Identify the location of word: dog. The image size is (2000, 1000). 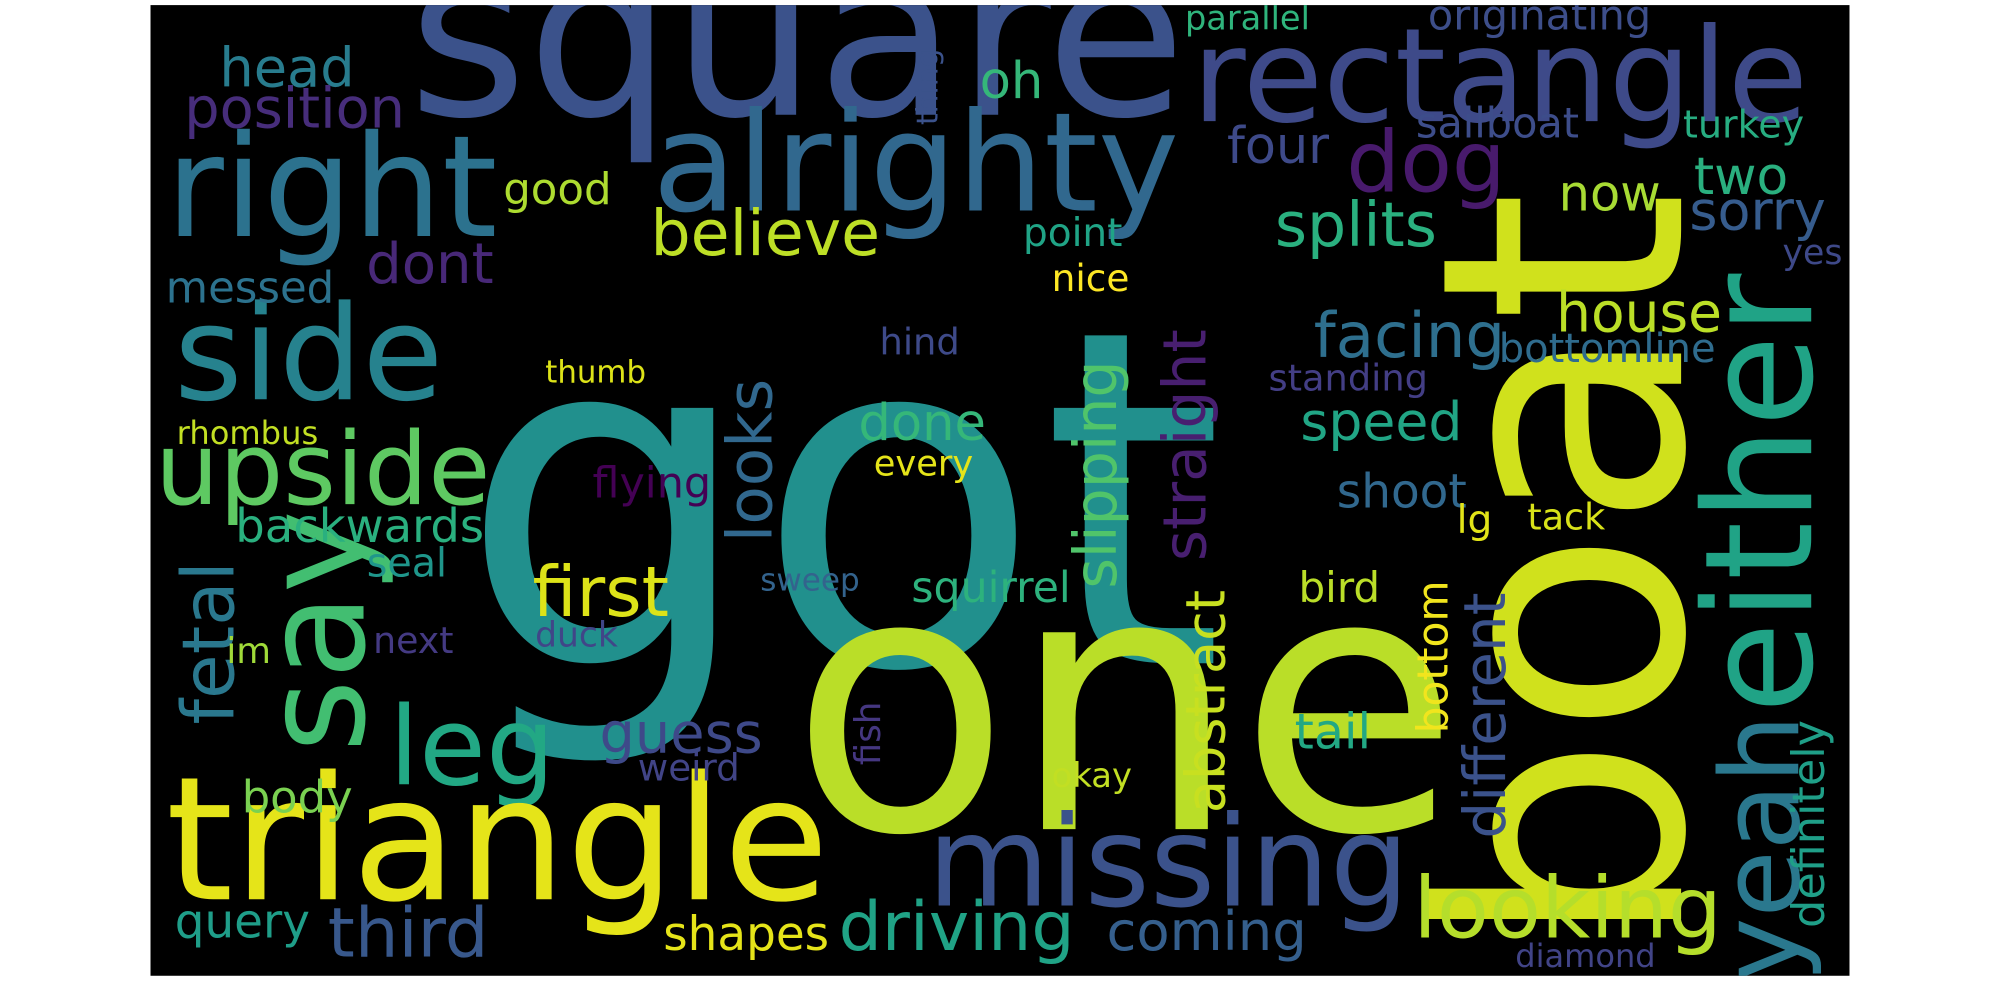
(1425, 161).